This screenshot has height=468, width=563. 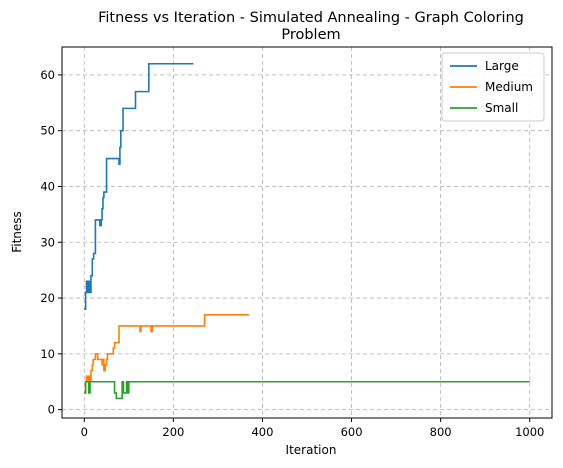 I want to click on x-axis-label: Iteration, so click(x=311, y=450).